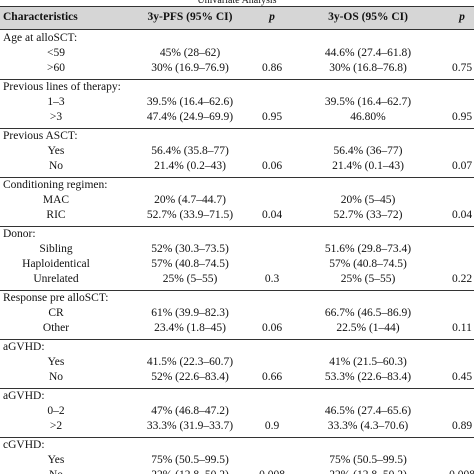 The width and height of the screenshot is (474, 474). What do you see at coordinates (56, 68) in the screenshot?
I see `row-label: >60` at bounding box center [56, 68].